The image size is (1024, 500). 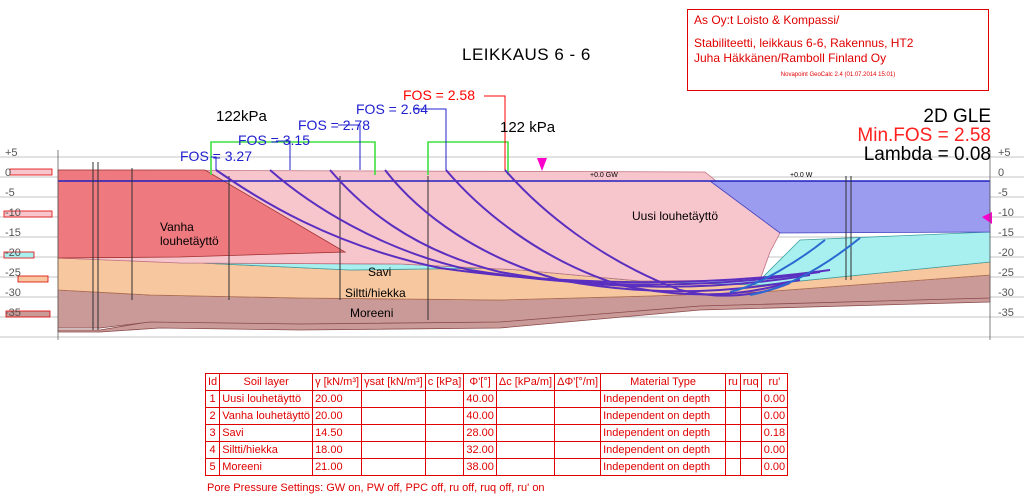 What do you see at coordinates (1003, 193) in the screenshot?
I see `tick-label-right: -5` at bounding box center [1003, 193].